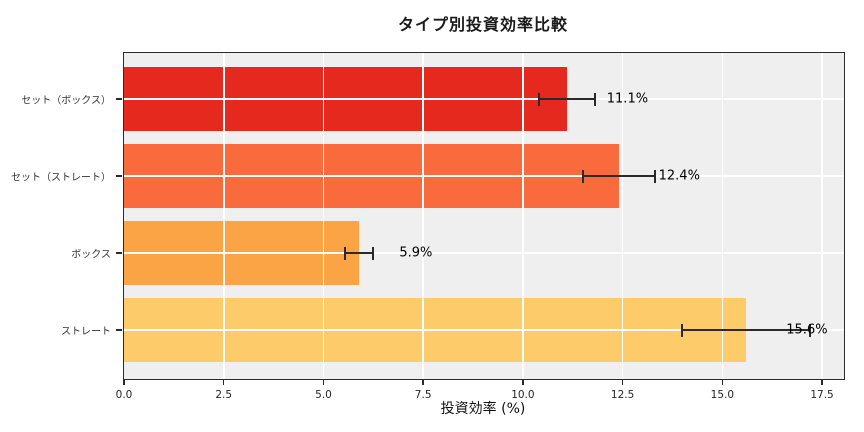  Describe the element at coordinates (482, 24) in the screenshot. I see `chart-title: タイプ別投資効率比較` at that location.